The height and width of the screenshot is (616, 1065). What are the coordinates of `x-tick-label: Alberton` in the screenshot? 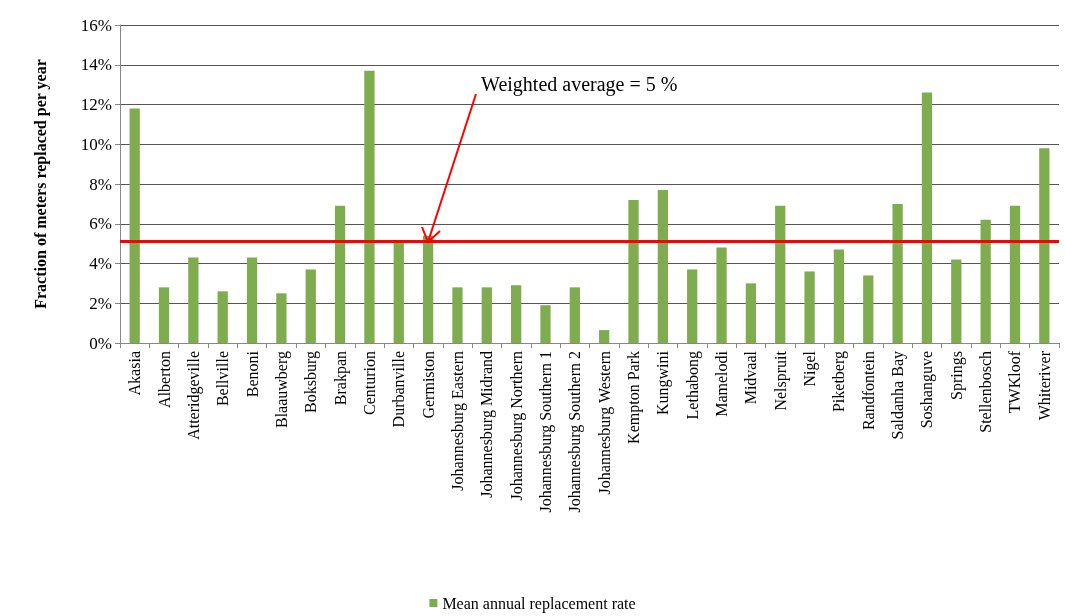 It's located at (164, 379).